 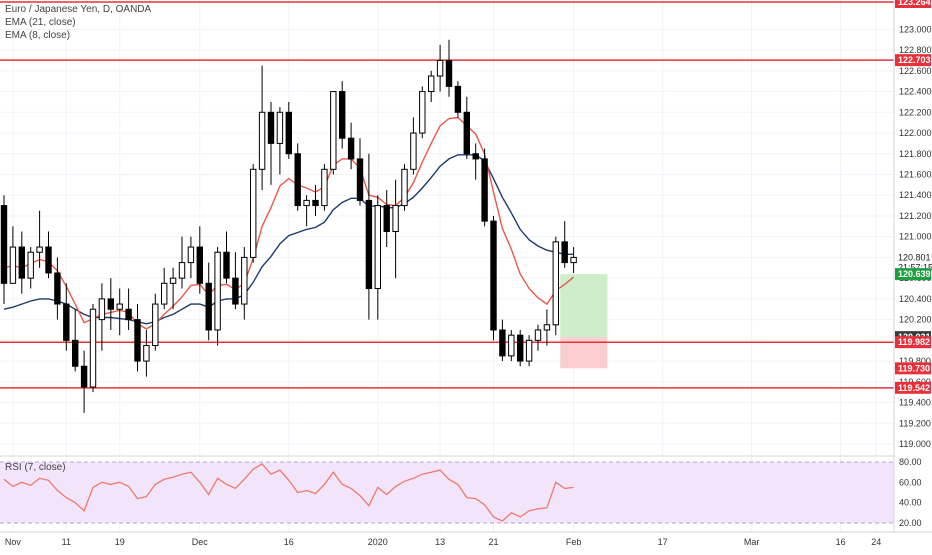 I want to click on rsi-tick-label: 40.00, so click(x=910, y=503).